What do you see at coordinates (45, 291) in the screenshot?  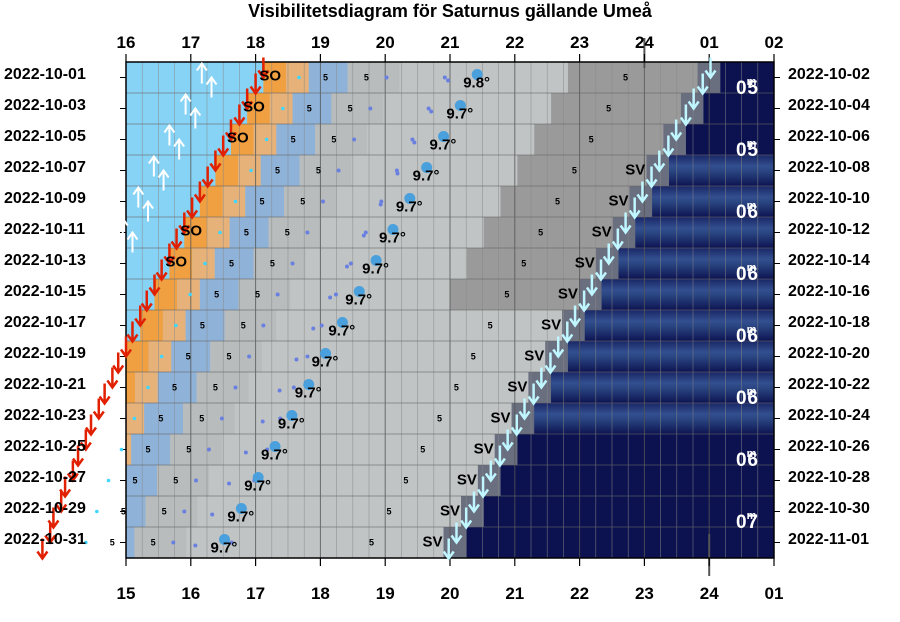 I see `date-label-left: 2022-10-15` at bounding box center [45, 291].